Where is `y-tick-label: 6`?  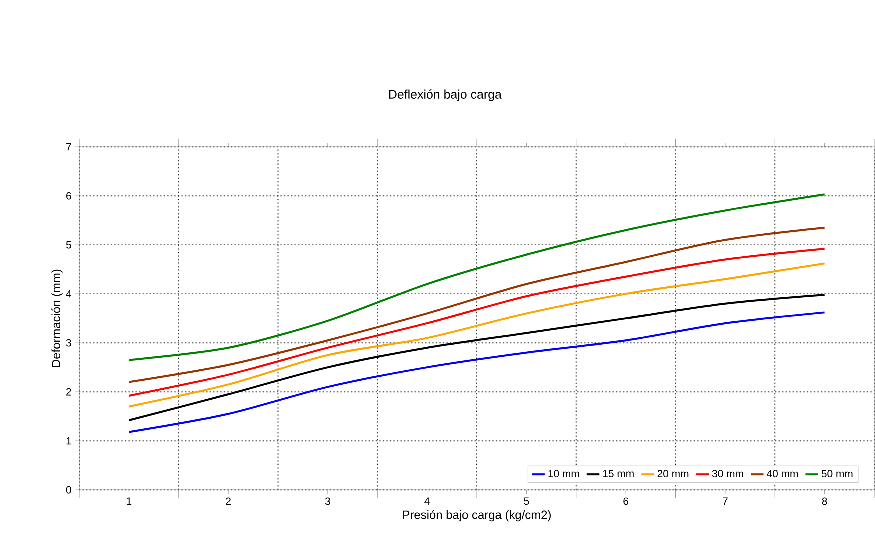
y-tick-label: 6 is located at coordinates (69, 196).